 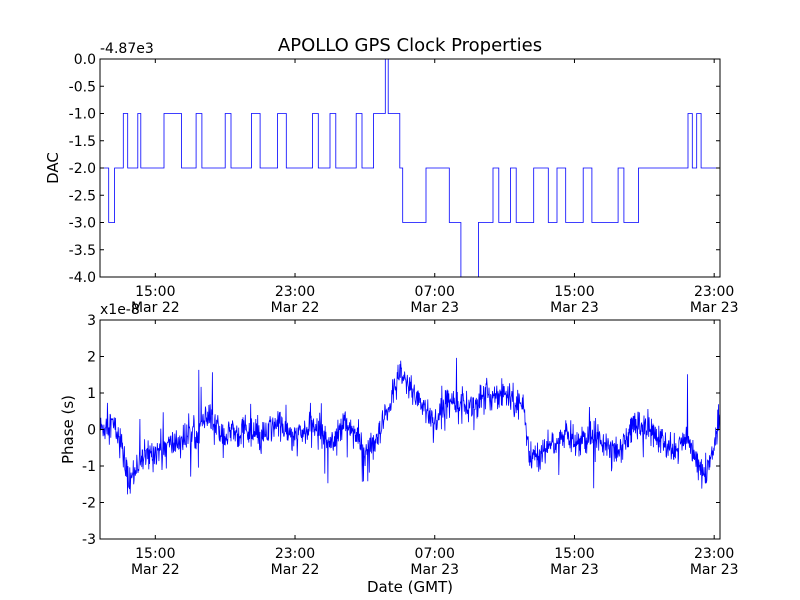 What do you see at coordinates (89, 467) in the screenshot?
I see `y-tick-label: -1` at bounding box center [89, 467].